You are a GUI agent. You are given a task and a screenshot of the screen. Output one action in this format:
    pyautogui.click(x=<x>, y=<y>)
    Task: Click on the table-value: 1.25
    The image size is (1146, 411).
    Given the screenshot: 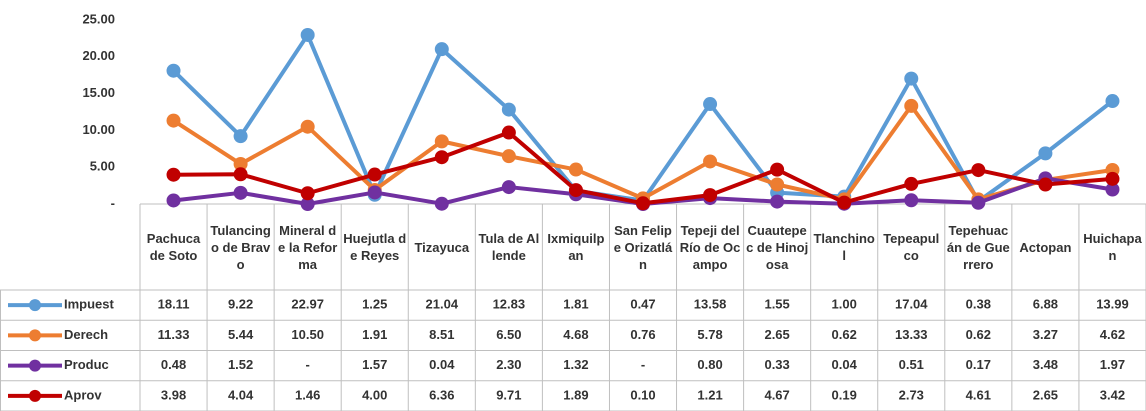 What is the action you would take?
    pyautogui.click(x=374, y=304)
    